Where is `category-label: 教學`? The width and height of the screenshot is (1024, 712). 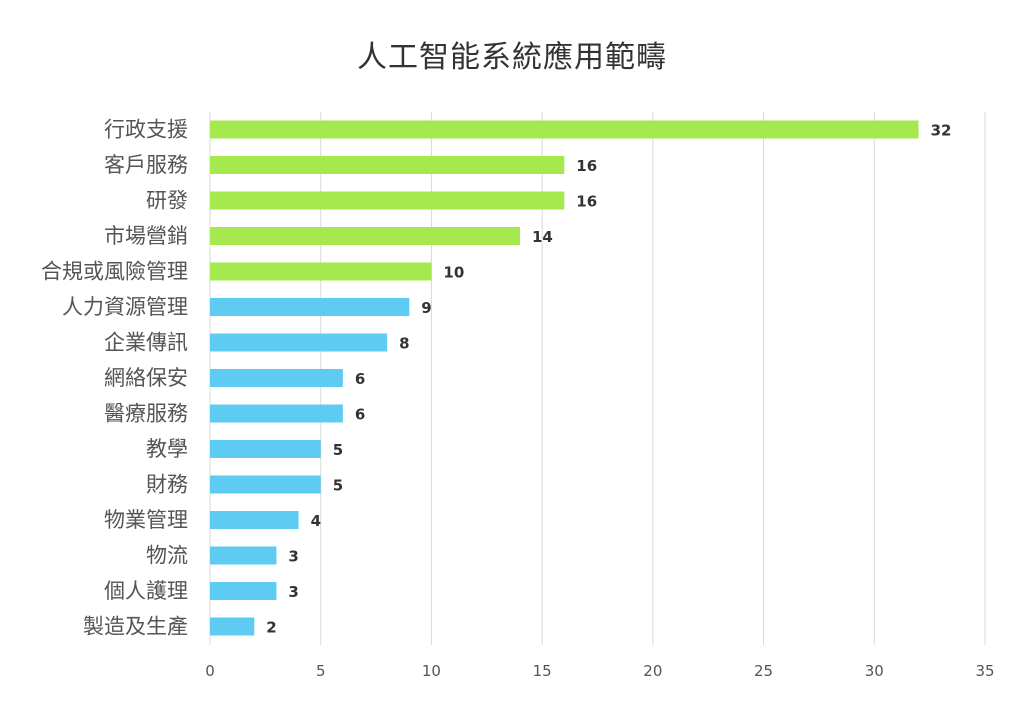
category-label: 教學 is located at coordinates (167, 449).